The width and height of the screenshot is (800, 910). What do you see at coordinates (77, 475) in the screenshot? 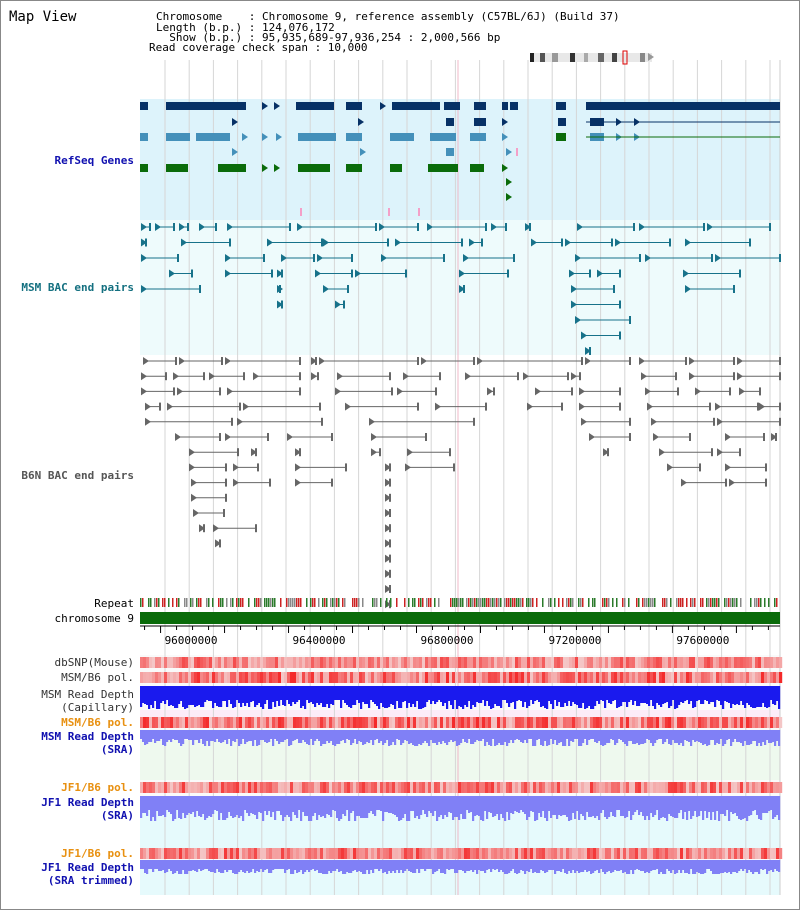
I see `track-label-b6n-bac: B6N BAC end pairs` at bounding box center [77, 475].